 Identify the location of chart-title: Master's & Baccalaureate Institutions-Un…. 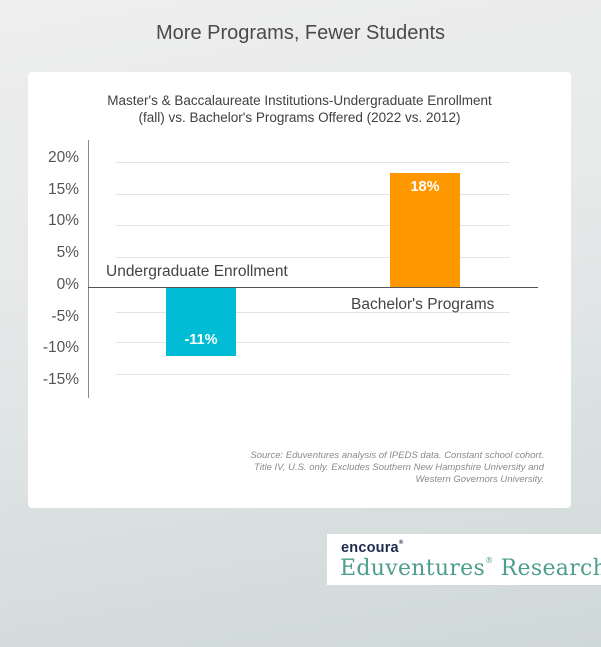
(299, 109).